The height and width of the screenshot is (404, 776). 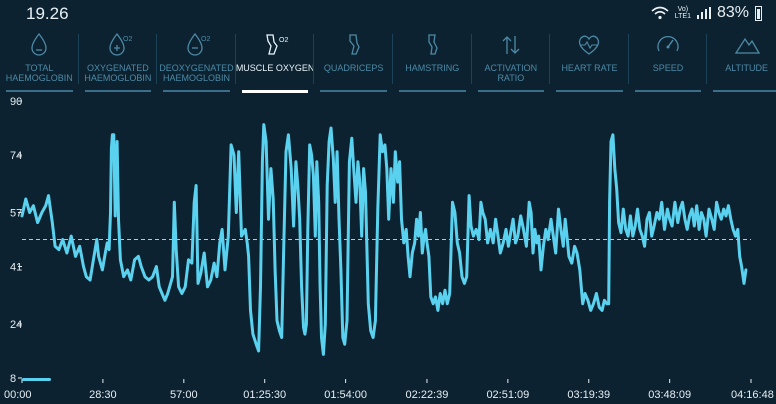 What do you see at coordinates (589, 62) in the screenshot?
I see `tab-heart-rate: HEART RATE` at bounding box center [589, 62].